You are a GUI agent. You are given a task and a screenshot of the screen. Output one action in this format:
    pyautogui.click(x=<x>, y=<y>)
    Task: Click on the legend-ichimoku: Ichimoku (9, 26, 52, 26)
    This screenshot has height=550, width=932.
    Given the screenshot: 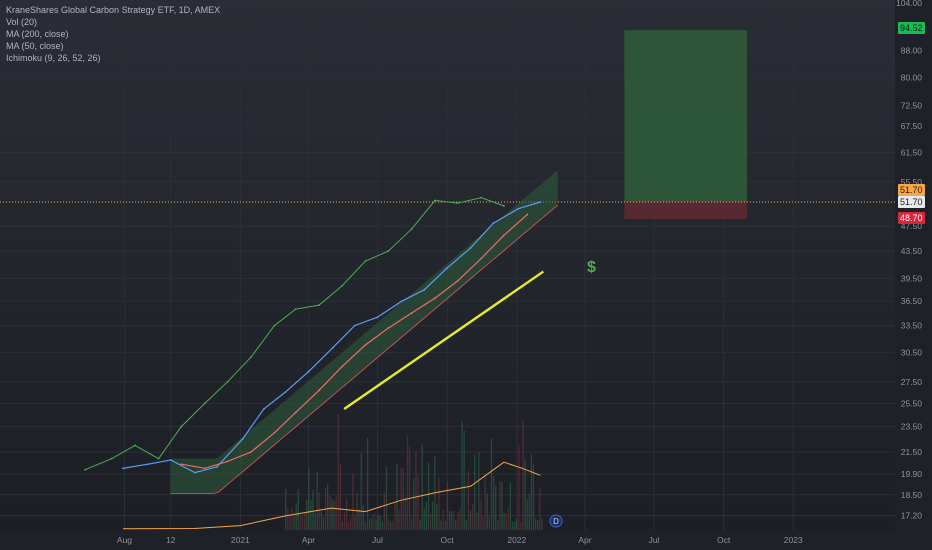 What is the action you would take?
    pyautogui.click(x=53, y=58)
    